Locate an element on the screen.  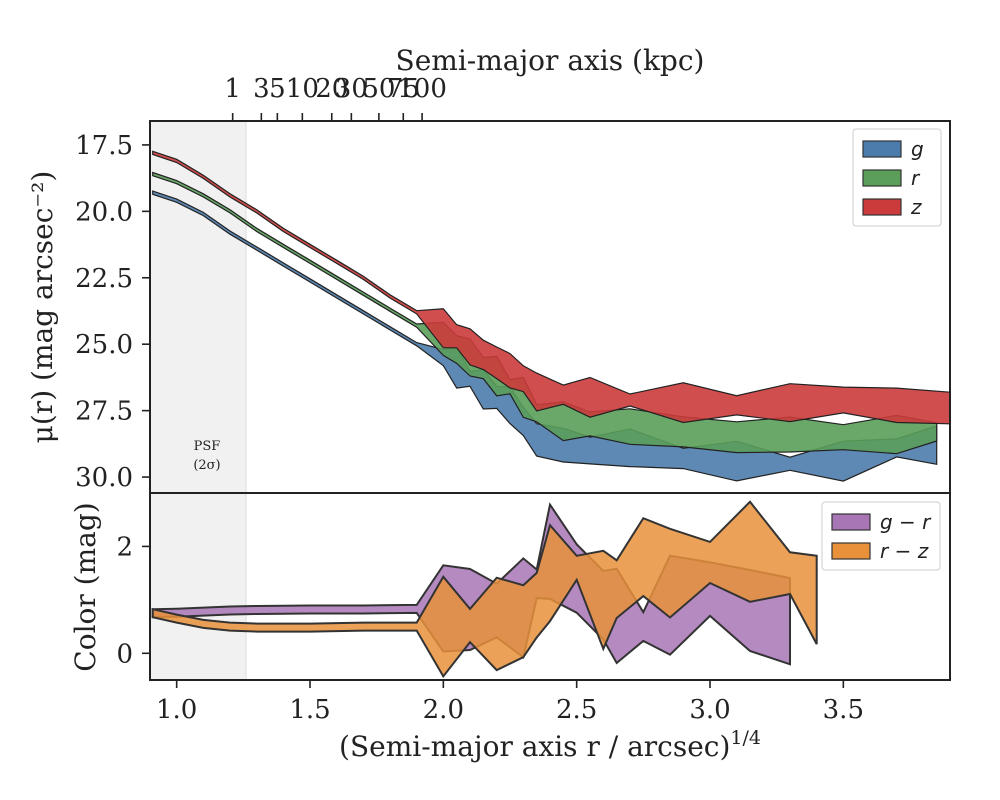
lower-x-tick-label: 1.0 is located at coordinates (176, 710).